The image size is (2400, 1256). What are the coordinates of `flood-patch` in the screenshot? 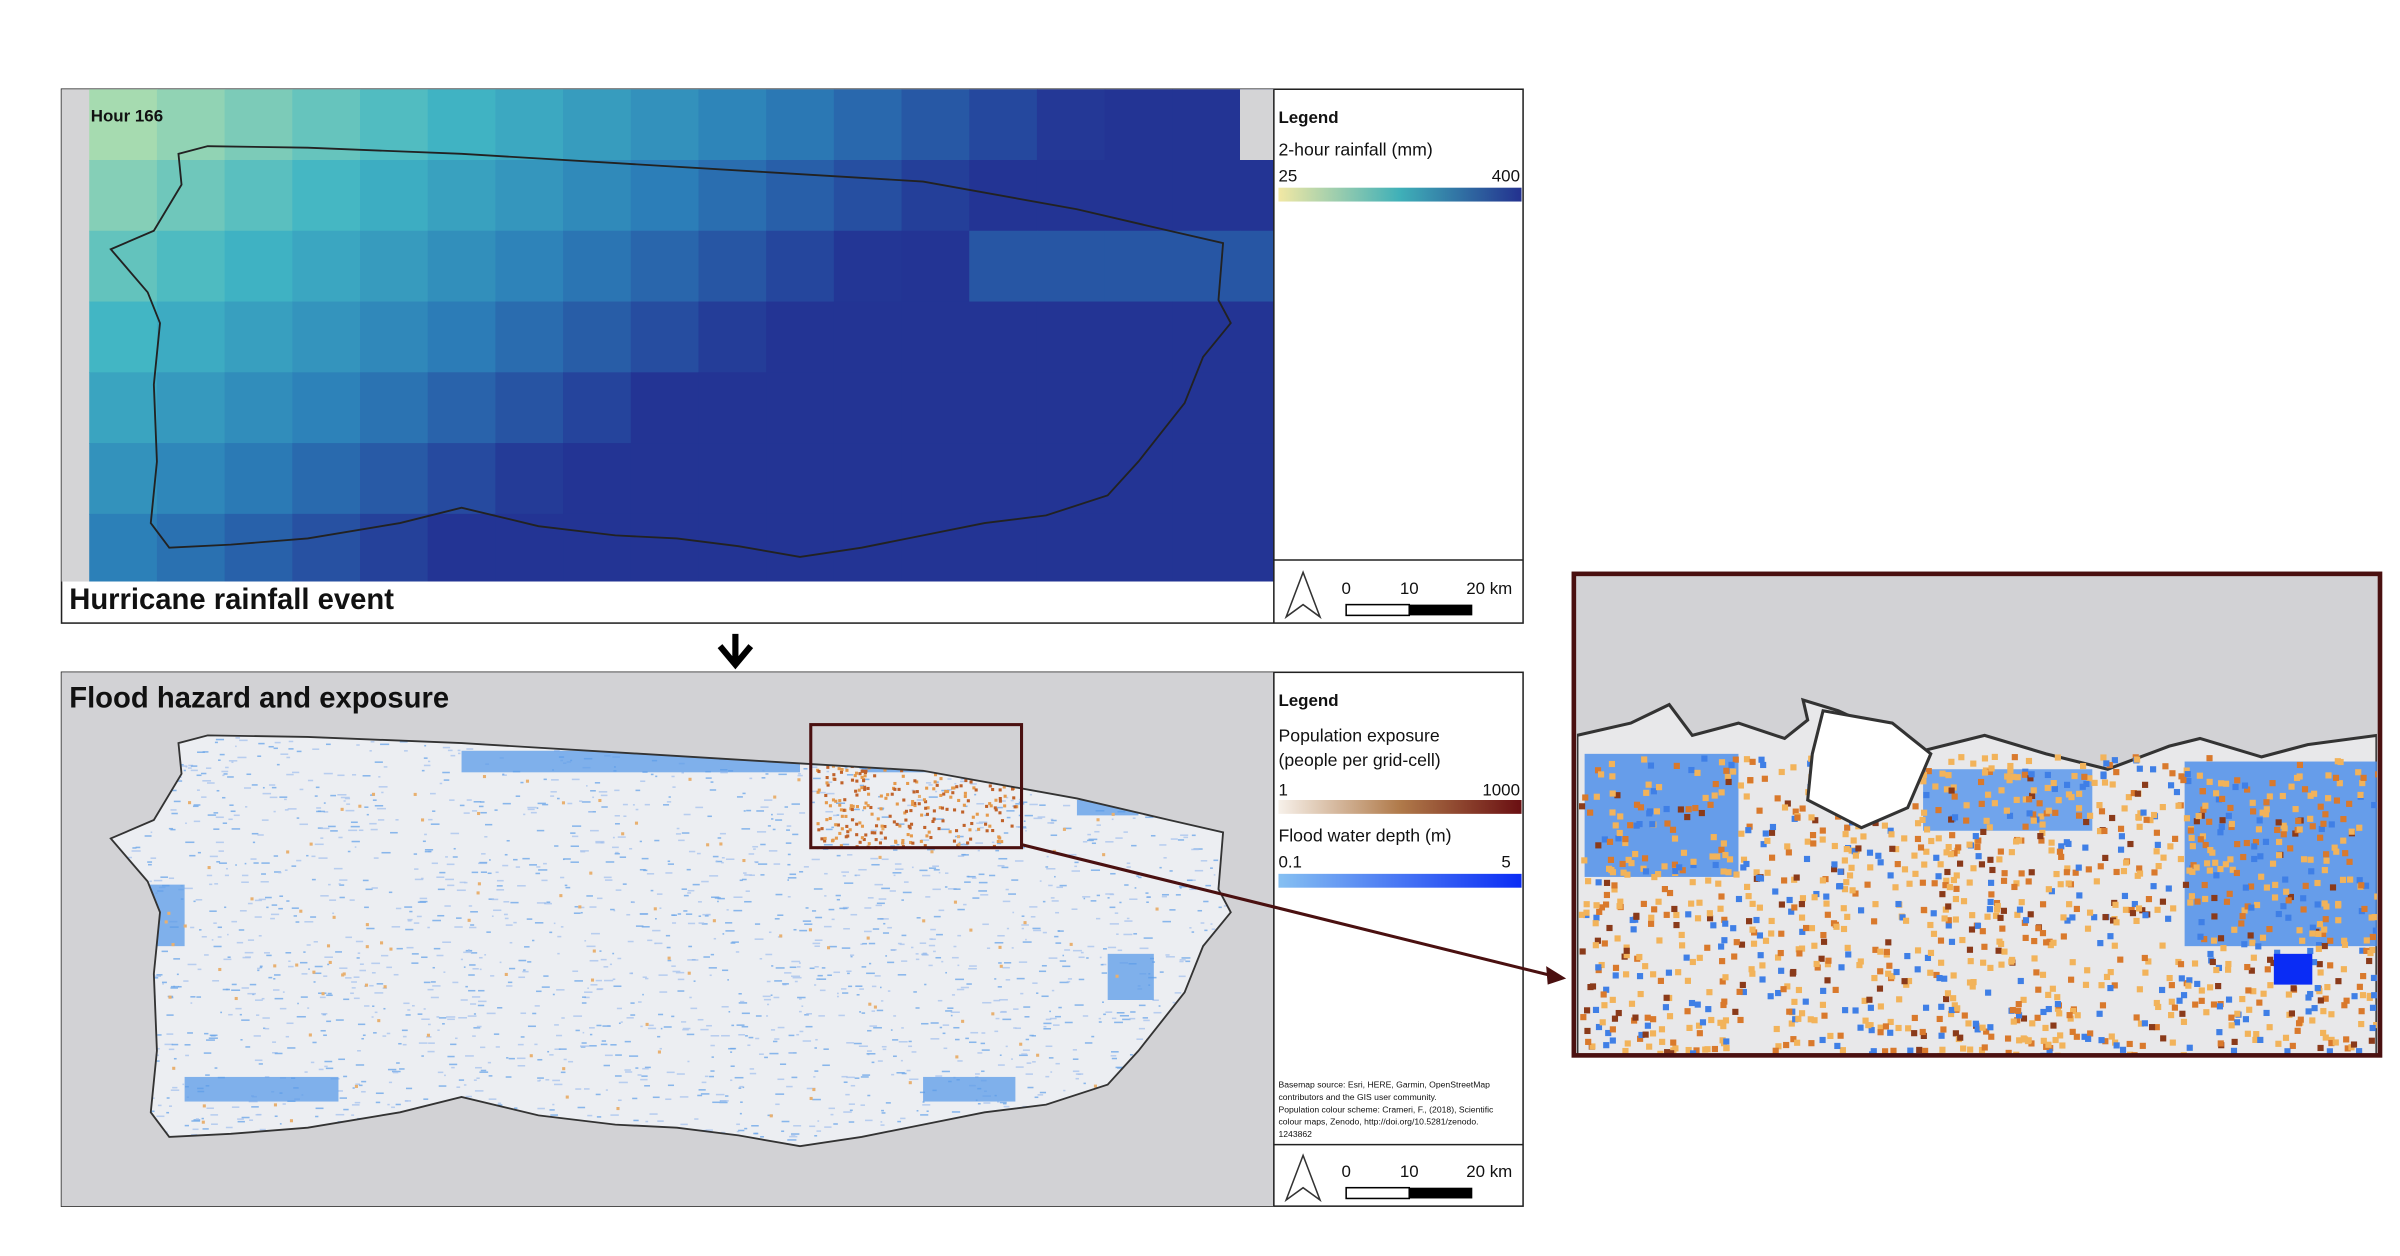 It's located at (261, 1089).